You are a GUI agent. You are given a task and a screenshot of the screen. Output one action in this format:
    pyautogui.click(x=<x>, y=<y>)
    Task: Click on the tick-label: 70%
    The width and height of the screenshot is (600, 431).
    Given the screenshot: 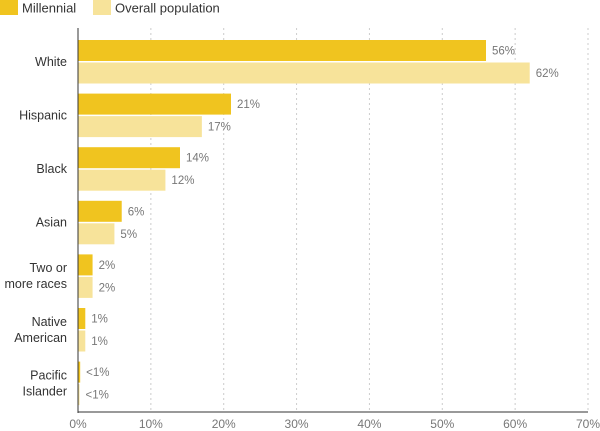 What is the action you would take?
    pyautogui.click(x=588, y=424)
    